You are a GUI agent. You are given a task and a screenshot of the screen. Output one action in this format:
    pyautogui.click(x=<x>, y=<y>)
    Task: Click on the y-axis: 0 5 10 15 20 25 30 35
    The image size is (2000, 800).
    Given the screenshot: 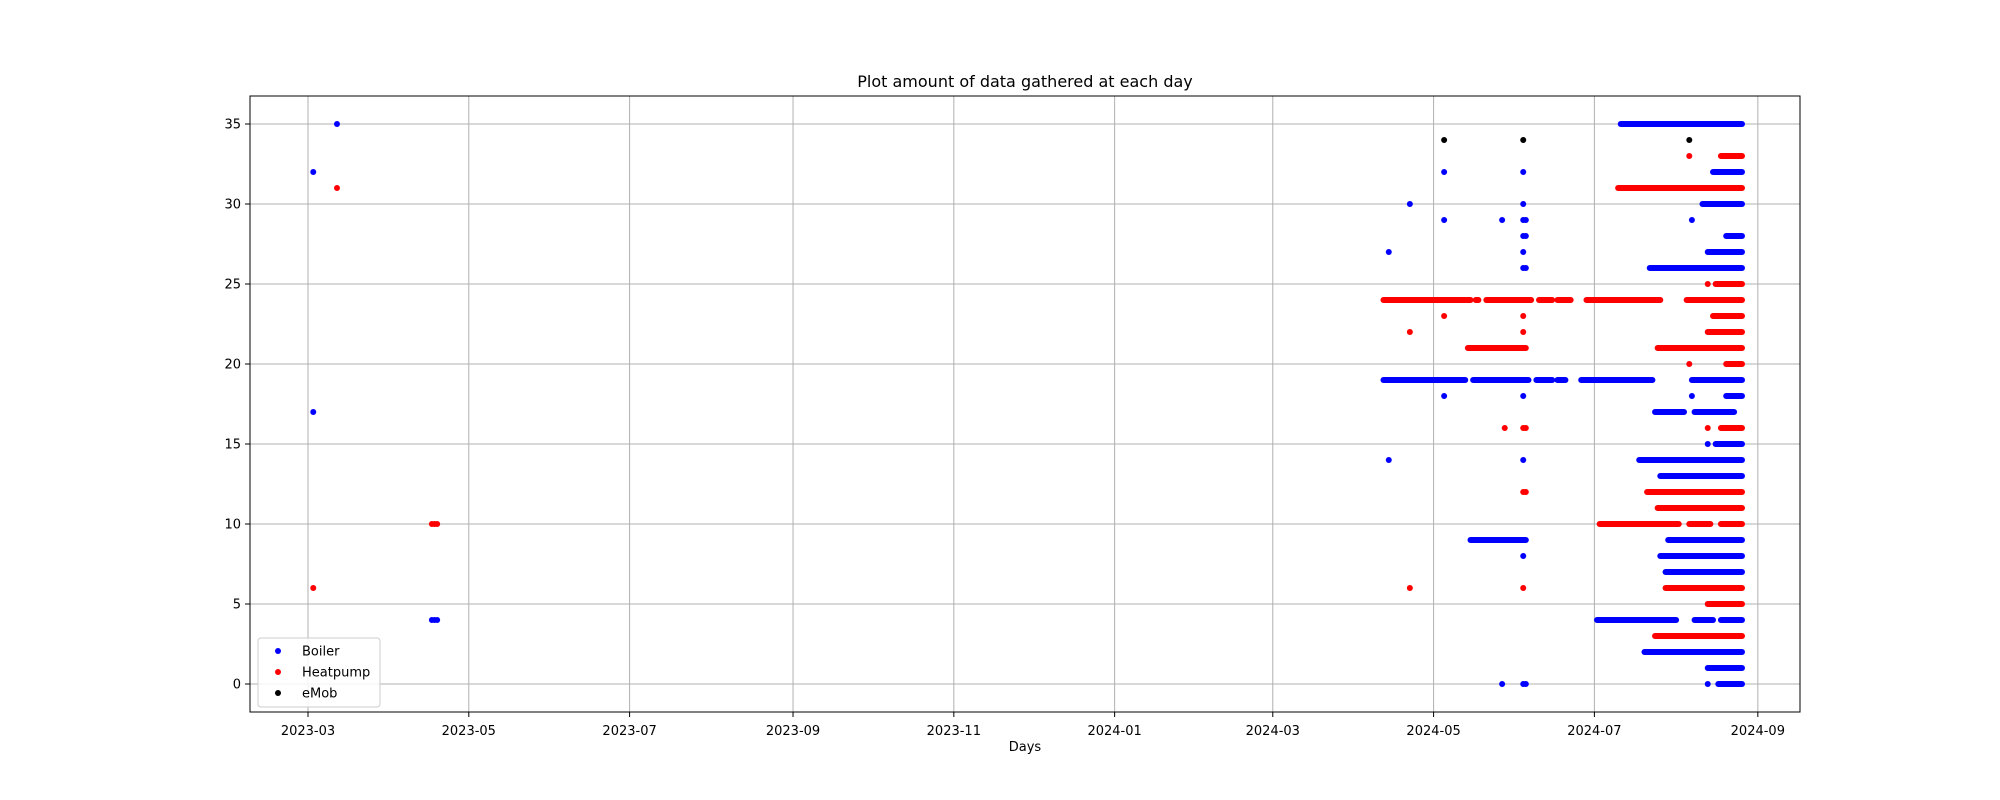 What is the action you would take?
    pyautogui.click(x=237, y=405)
    